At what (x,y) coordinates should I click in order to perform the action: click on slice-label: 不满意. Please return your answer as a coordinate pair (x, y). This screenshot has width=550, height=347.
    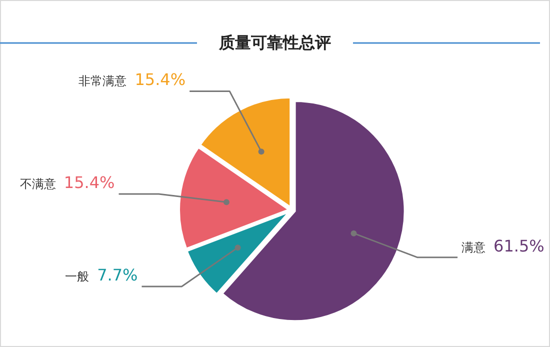
    Looking at the image, I should click on (38, 184).